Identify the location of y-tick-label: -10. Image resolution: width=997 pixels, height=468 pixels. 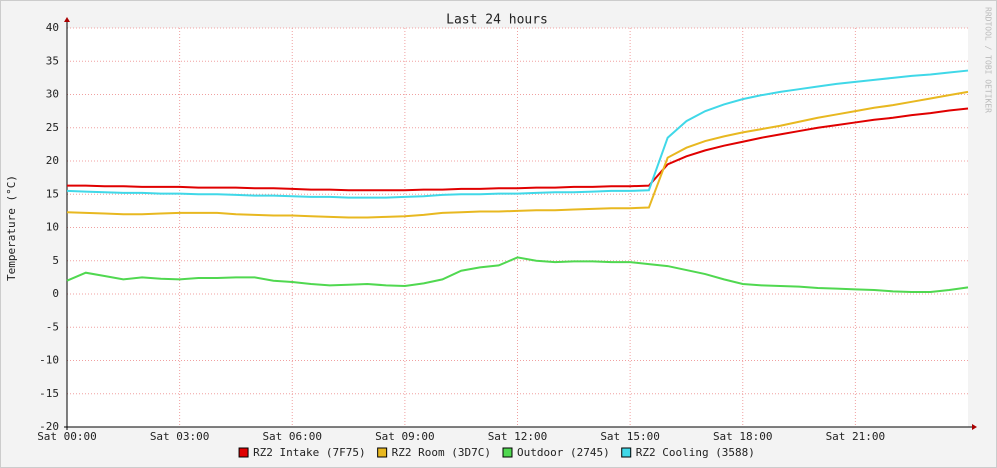
(49, 360).